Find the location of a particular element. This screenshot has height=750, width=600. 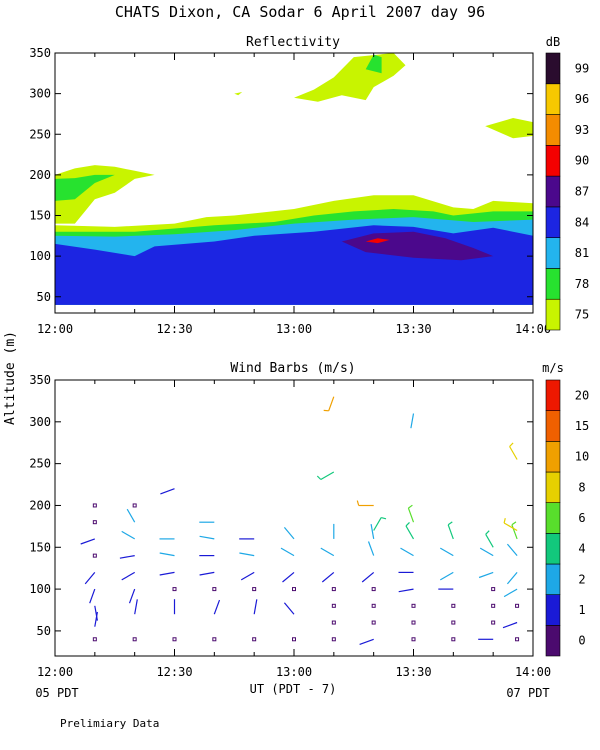

wind-colorbar-label: 6 is located at coordinates (581, 518).